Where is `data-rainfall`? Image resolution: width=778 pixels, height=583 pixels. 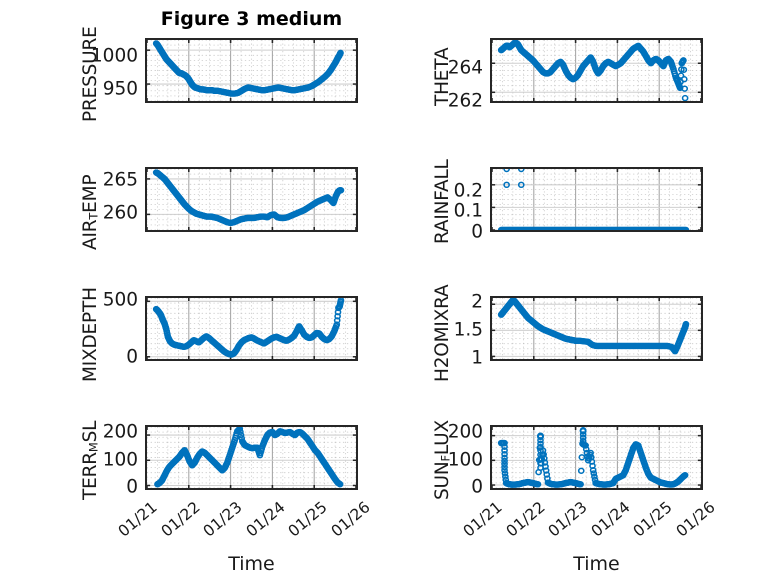
data-rainfall is located at coordinates (593, 199).